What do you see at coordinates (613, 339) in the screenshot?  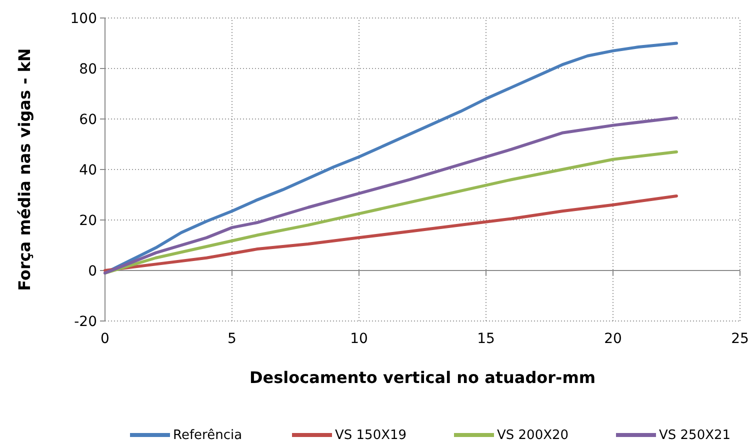 I see `x-tick-label: 20` at bounding box center [613, 339].